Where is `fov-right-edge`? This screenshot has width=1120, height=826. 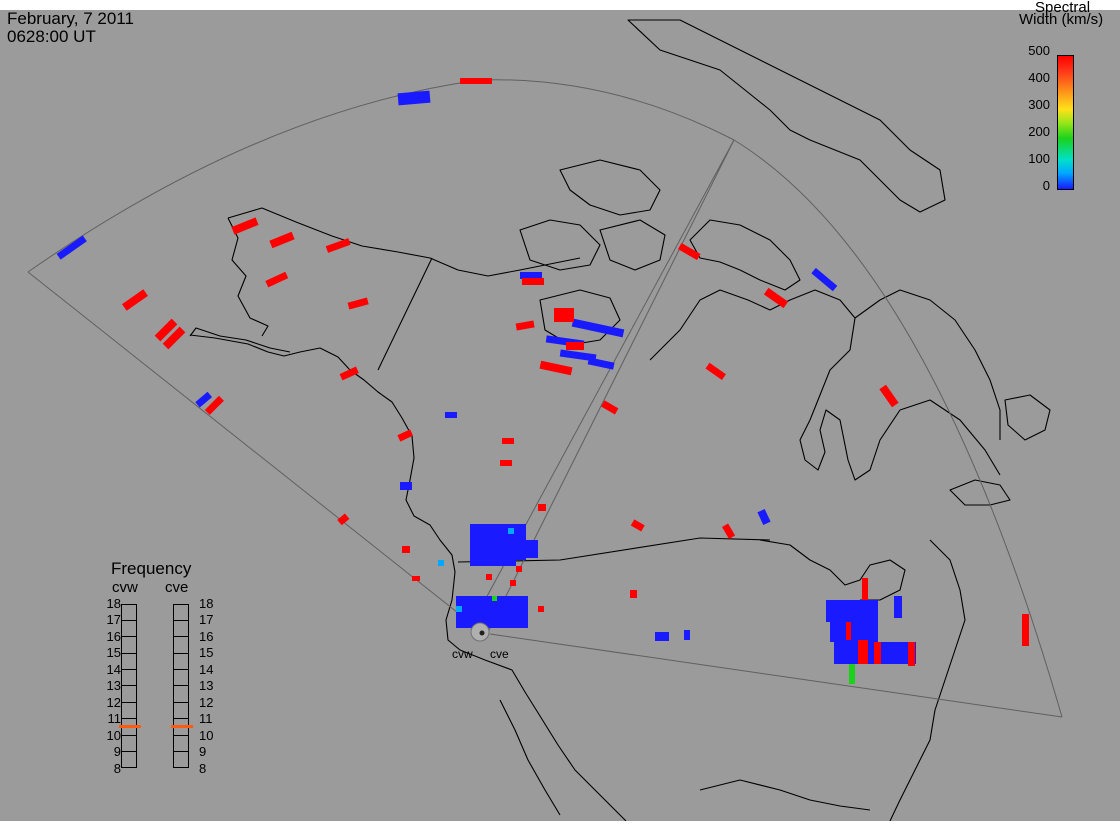
fov-right-edge is located at coordinates (776, 675).